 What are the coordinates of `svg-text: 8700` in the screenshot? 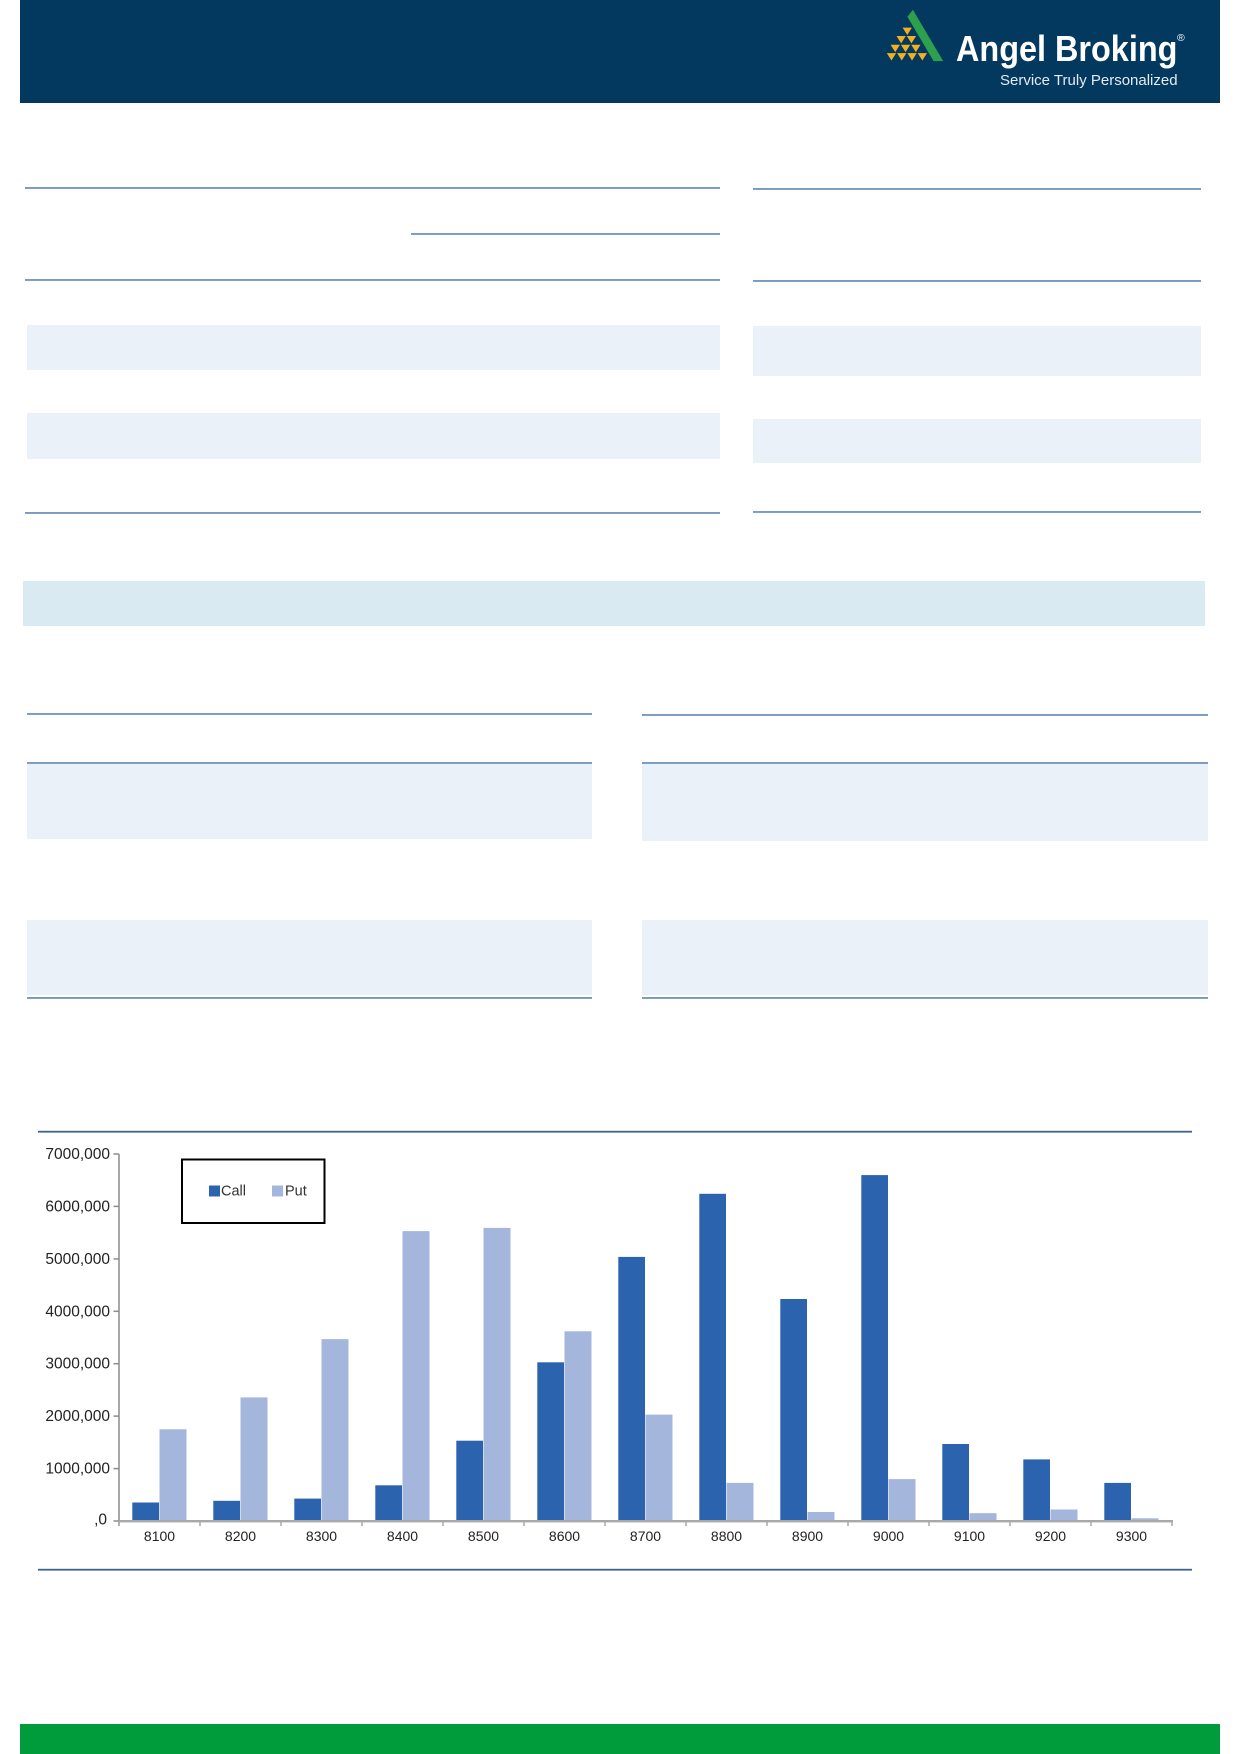 It's located at (645, 1536).